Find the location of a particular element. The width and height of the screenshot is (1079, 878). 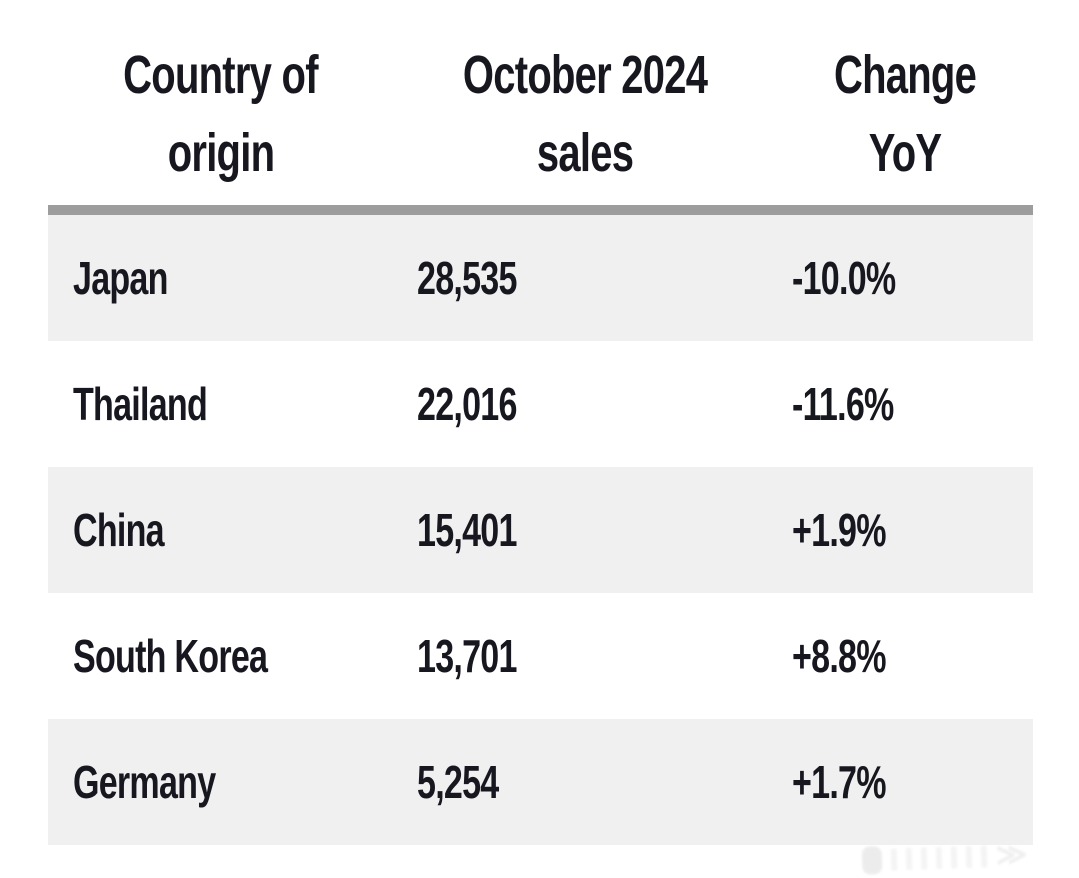

cell-change: -10.0% is located at coordinates (844, 278).